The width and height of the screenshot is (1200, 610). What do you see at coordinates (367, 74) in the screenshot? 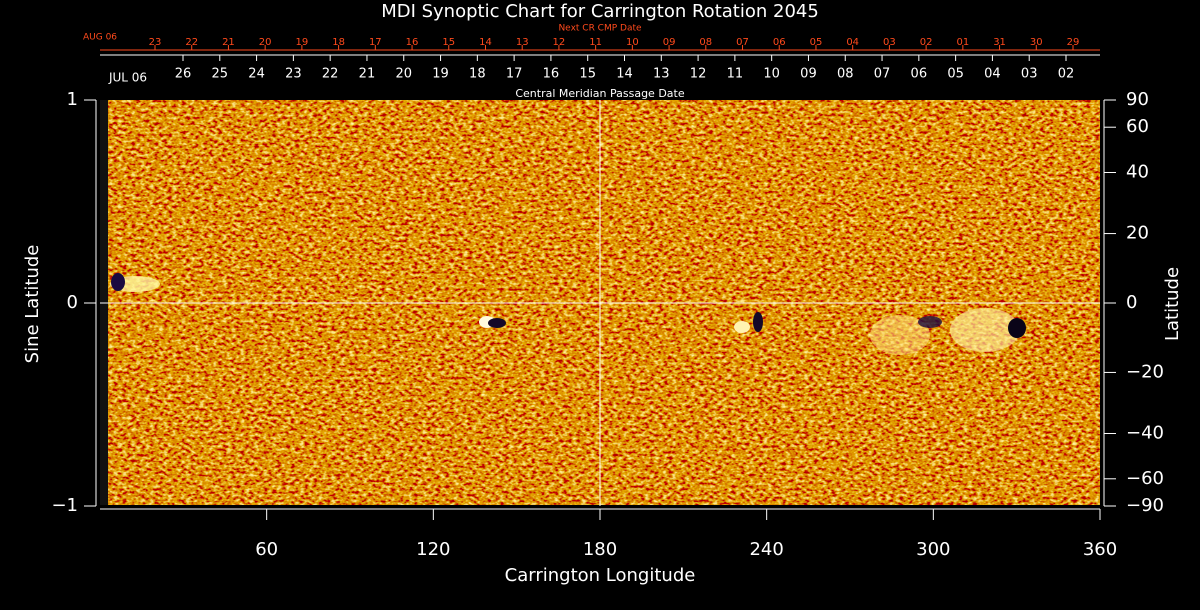
I see `cmp-date-label: 21` at bounding box center [367, 74].